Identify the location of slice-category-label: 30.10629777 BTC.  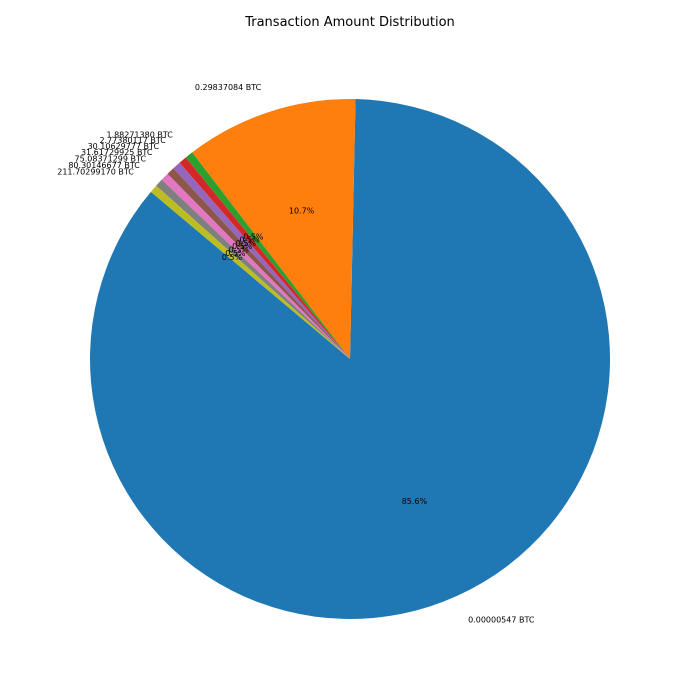
(124, 146).